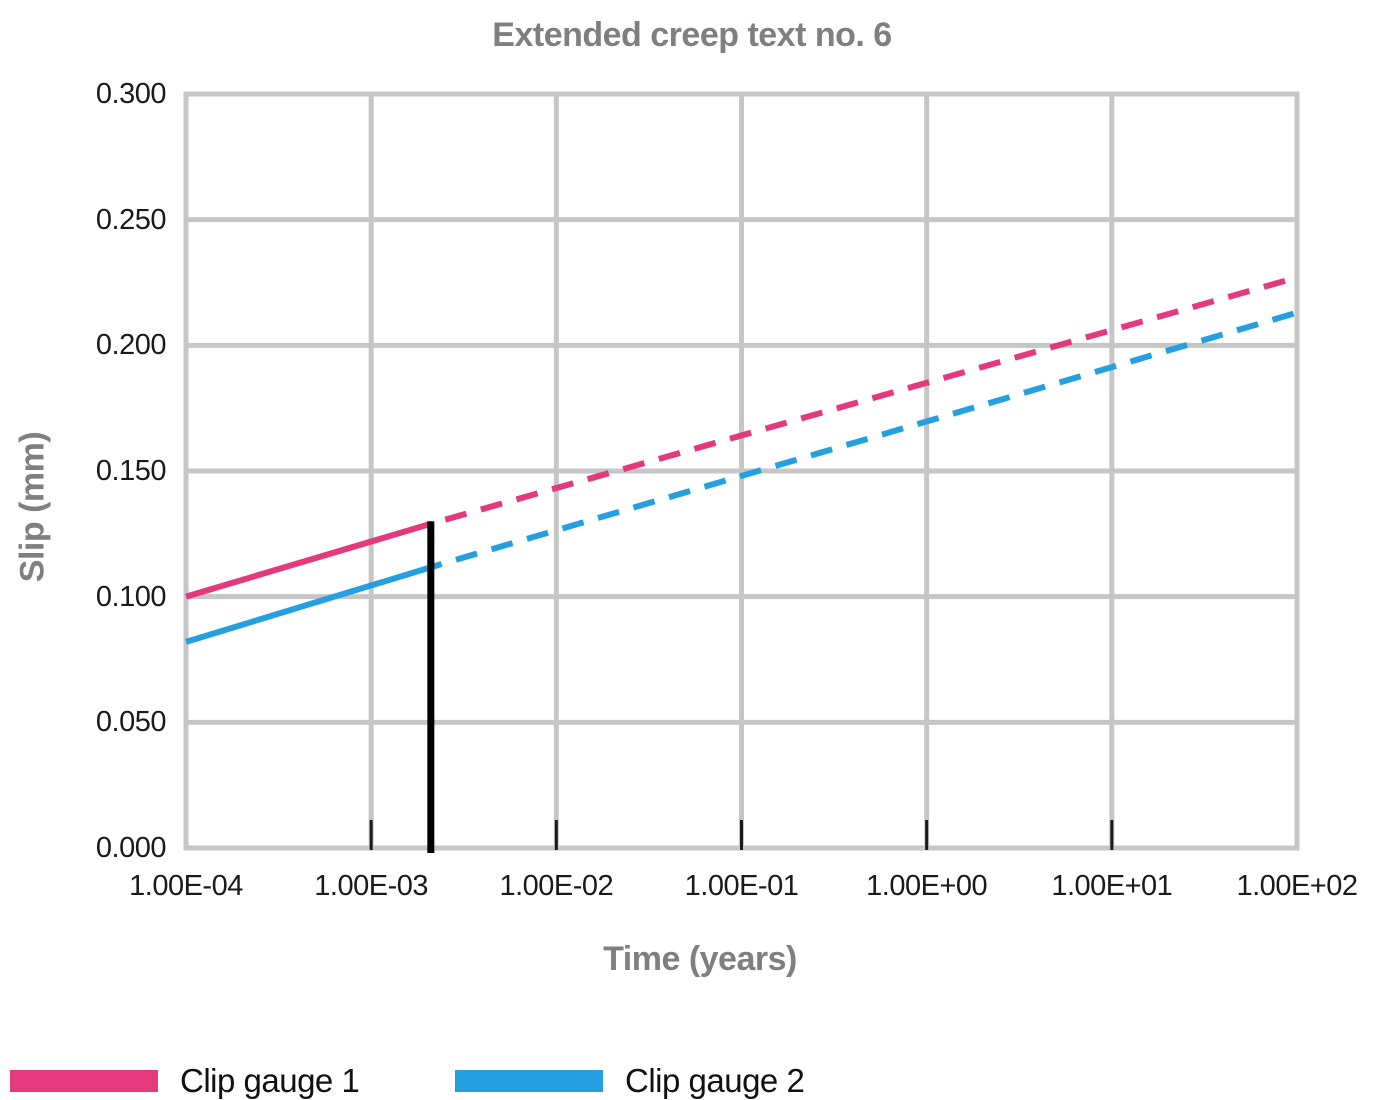  I want to click on y-tick-label: 0.150, so click(131, 471).